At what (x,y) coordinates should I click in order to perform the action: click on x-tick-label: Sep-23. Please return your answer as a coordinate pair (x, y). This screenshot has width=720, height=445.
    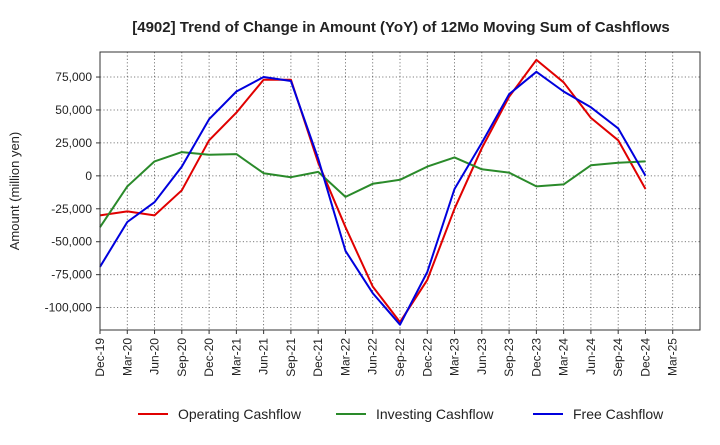
    Looking at the image, I should click on (509, 357).